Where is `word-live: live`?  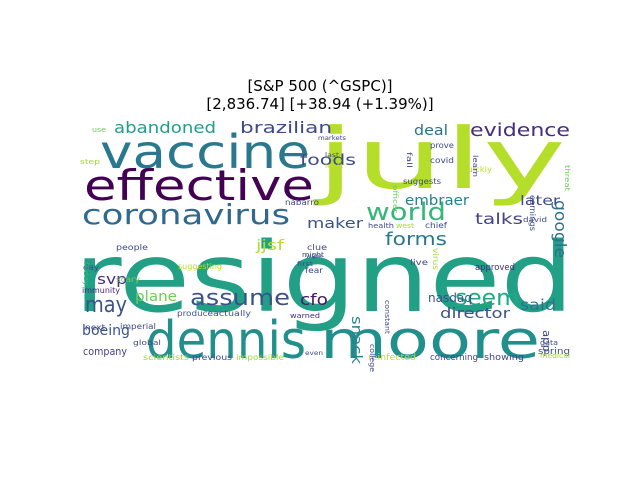
word-live: live is located at coordinates (419, 262).